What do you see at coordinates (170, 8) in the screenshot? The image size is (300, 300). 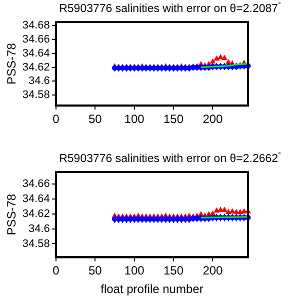 I see `chart-title: R5903776 salinities with error on θ=2.2087$^{°}$` at bounding box center [170, 8].